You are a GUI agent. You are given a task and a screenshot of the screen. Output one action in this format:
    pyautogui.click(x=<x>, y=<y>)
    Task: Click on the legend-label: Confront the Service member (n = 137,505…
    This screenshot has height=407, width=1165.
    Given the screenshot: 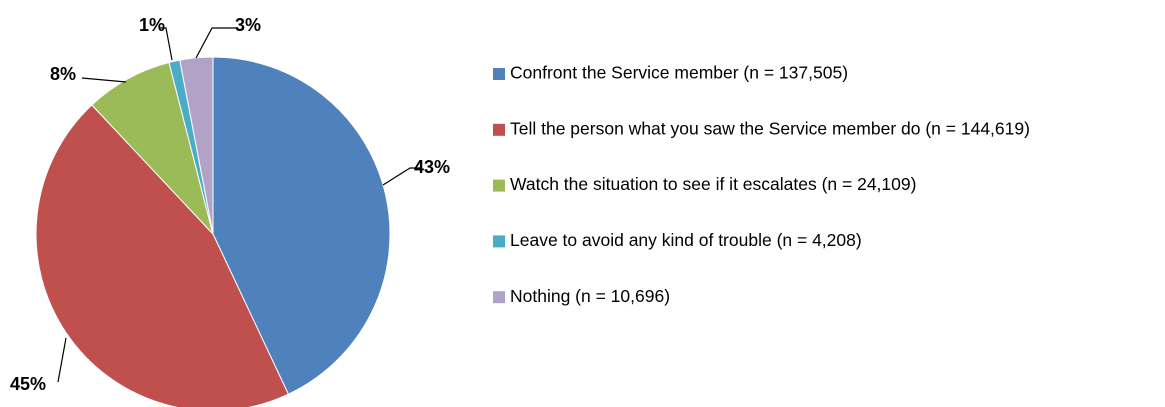 What is the action you would take?
    pyautogui.click(x=679, y=73)
    